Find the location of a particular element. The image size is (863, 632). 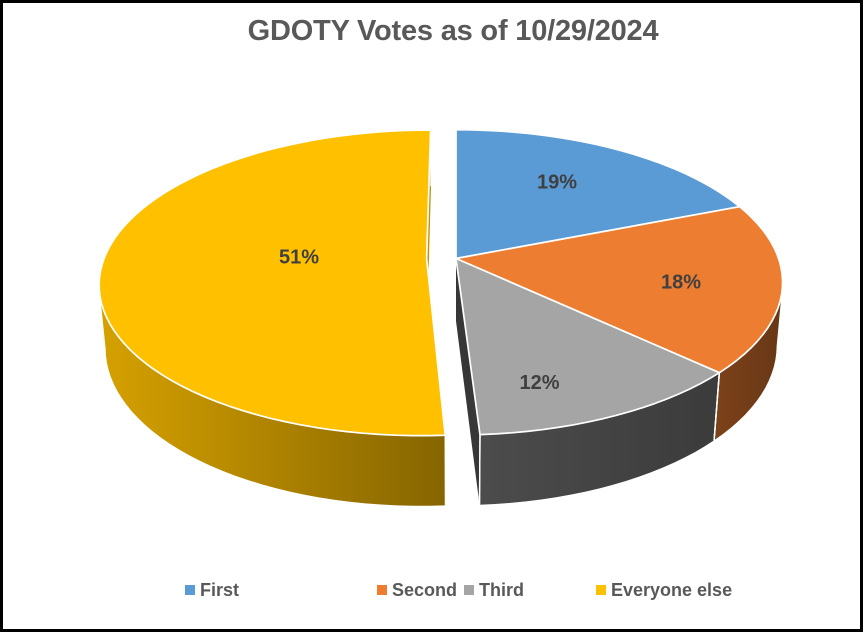

slice-1-top is located at coordinates (619, 289).